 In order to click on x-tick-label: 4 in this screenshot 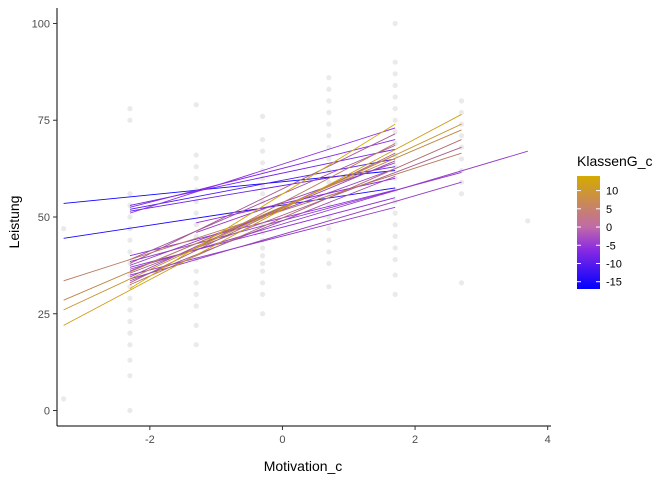, I will do `click(548, 440)`.